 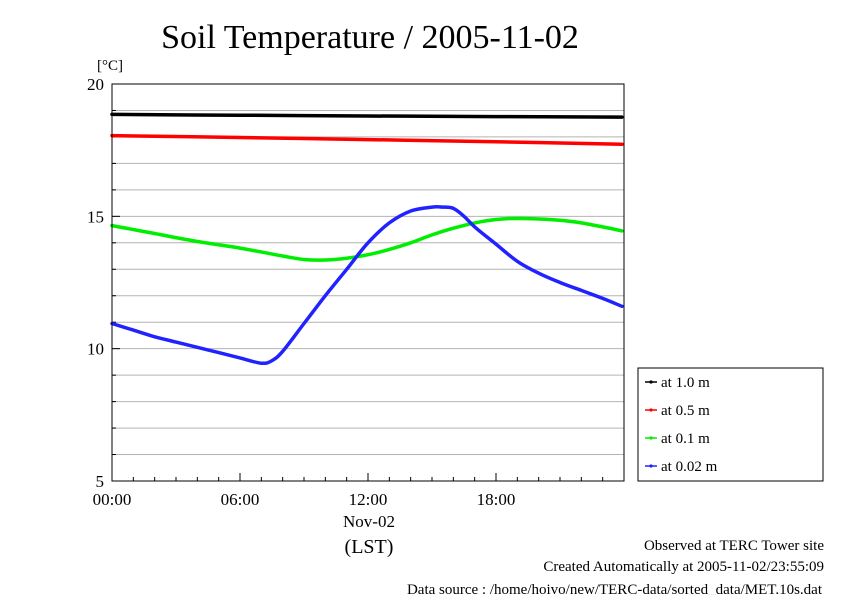 I want to click on y-tick-label: 10, so click(x=95, y=349).